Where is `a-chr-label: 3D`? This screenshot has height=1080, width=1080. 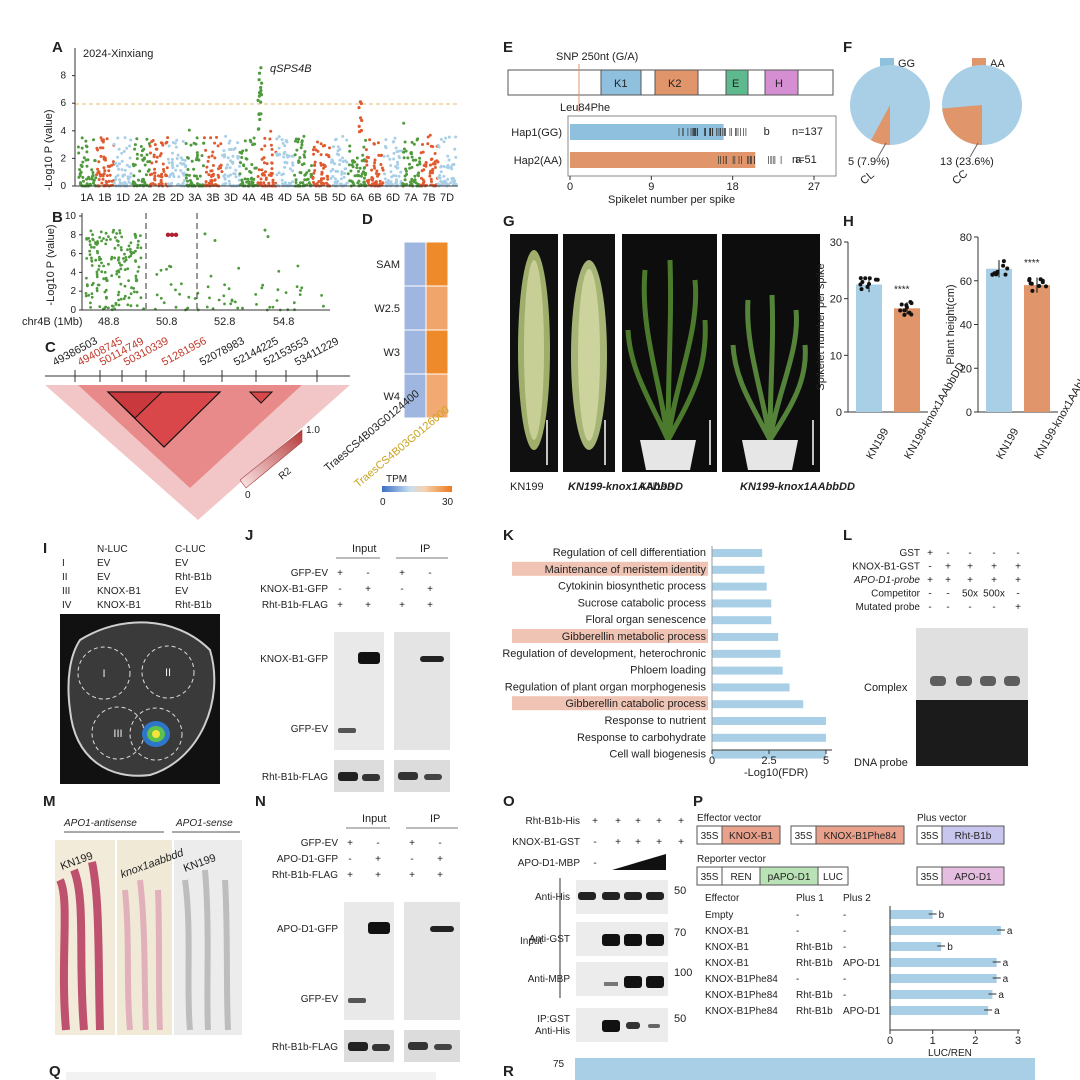 a-chr-label: 3D is located at coordinates (231, 198).